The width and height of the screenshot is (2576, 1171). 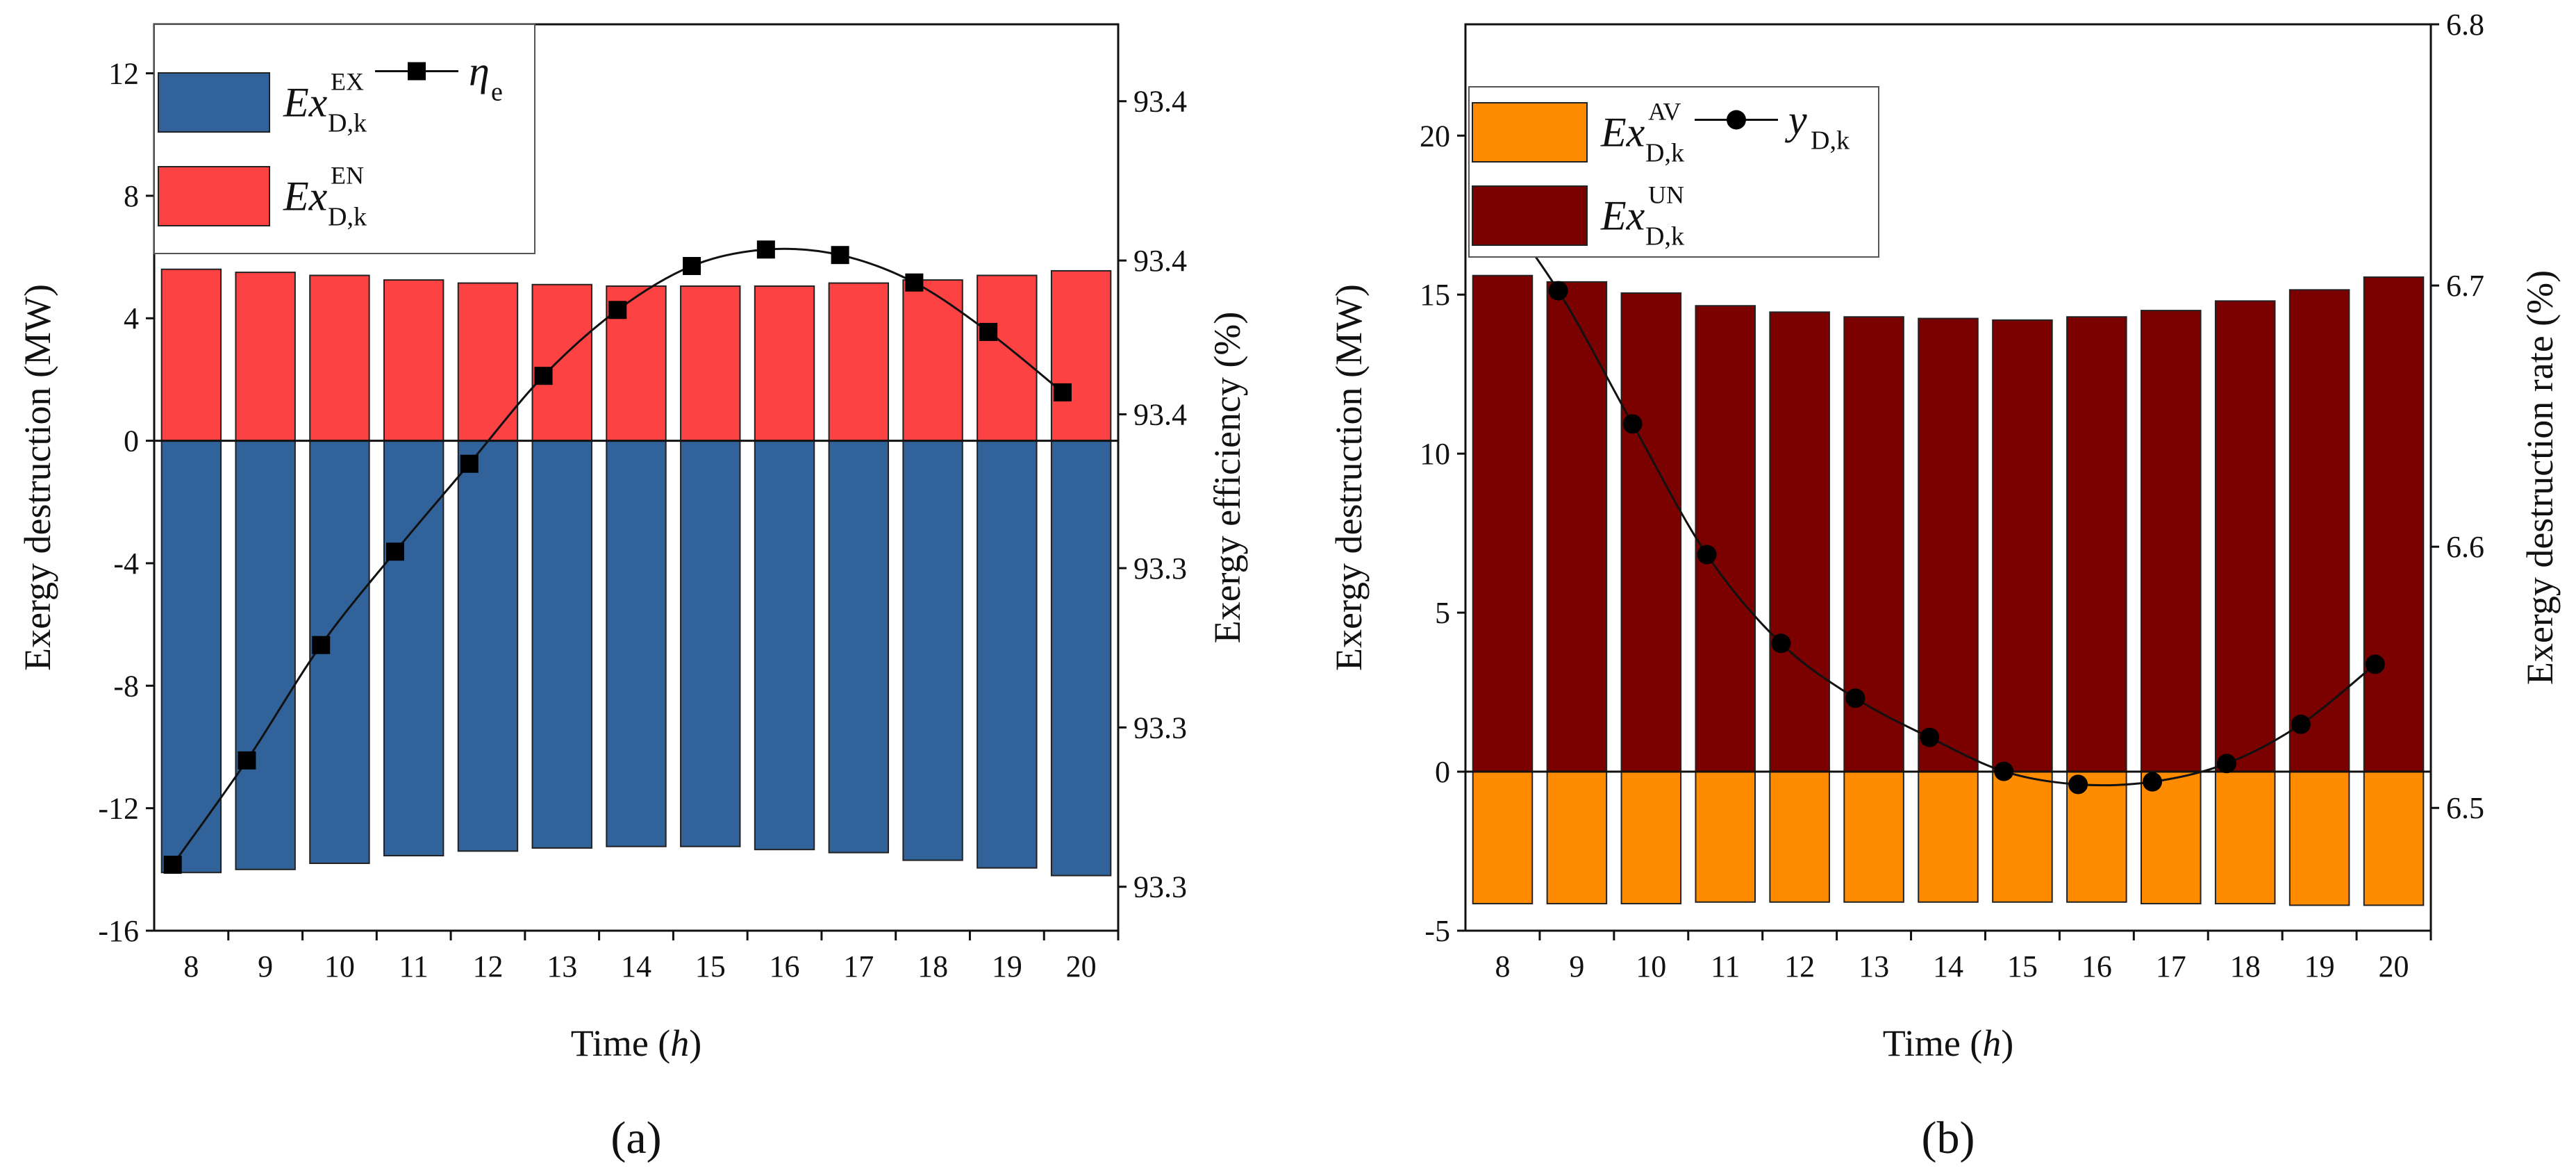 What do you see at coordinates (562, 966) in the screenshot?
I see `x-tick-label-13: 13` at bounding box center [562, 966].